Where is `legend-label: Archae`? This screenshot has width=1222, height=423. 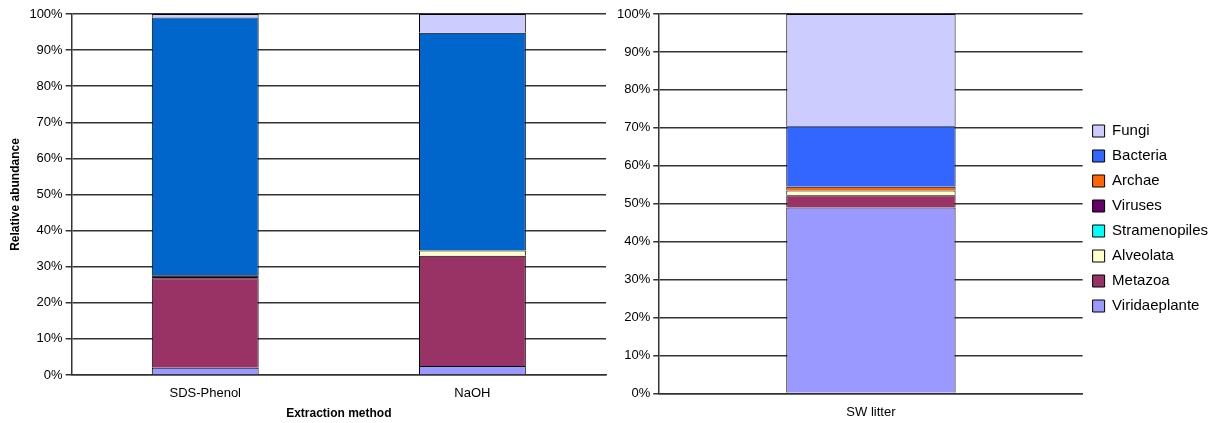
legend-label: Archae is located at coordinates (1136, 180).